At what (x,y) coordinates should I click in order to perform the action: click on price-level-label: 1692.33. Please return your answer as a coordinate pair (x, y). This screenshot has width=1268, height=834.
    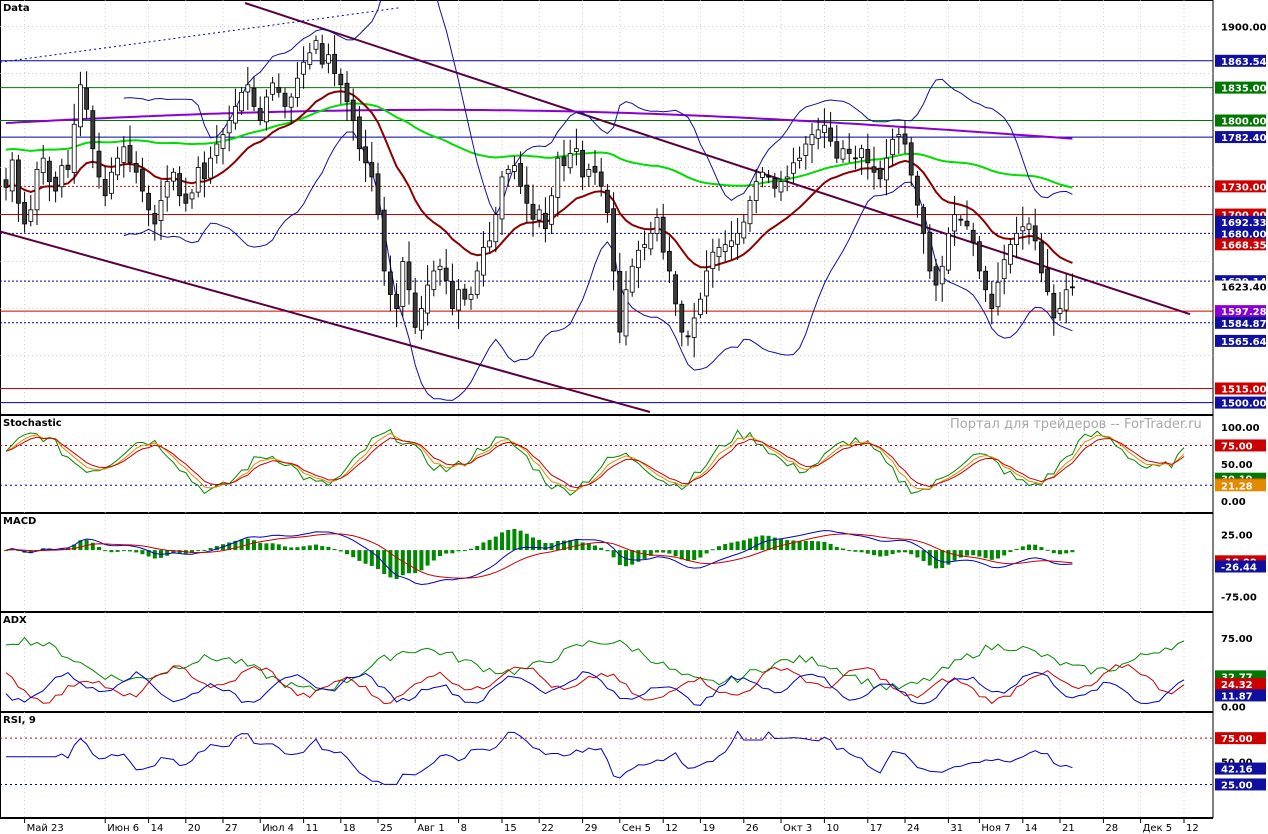
    Looking at the image, I should click on (1244, 223).